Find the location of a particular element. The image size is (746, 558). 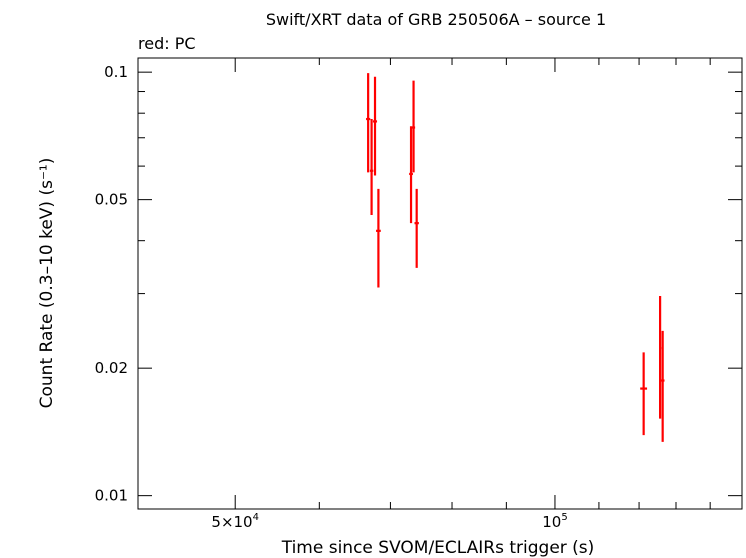

y-axis-label: Count Rate (0.3–10 keV) (s⁻¹) is located at coordinates (47, 283).